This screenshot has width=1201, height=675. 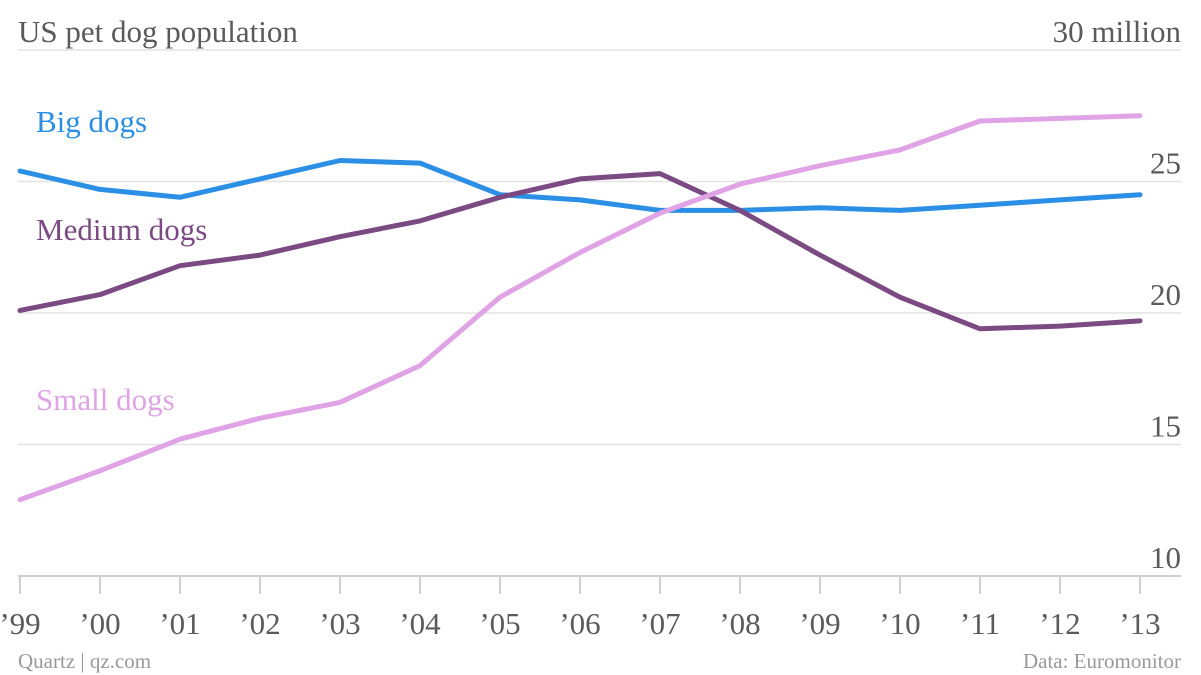 I want to click on chart-title: US pet dog population, so click(x=158, y=31).